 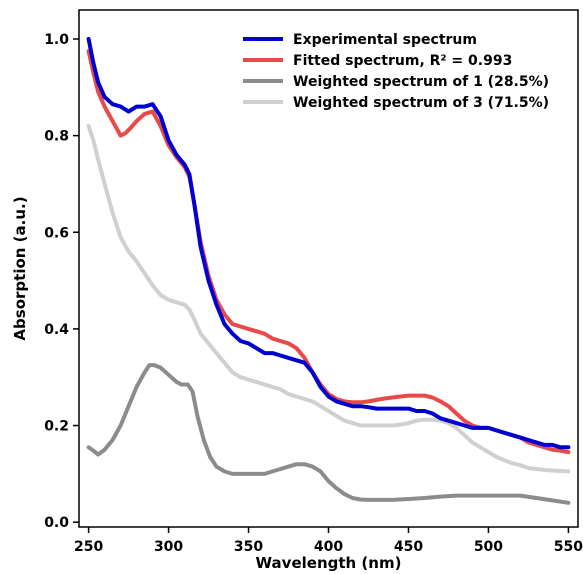 I want to click on y-tick-label: 0.2, so click(x=56, y=427).